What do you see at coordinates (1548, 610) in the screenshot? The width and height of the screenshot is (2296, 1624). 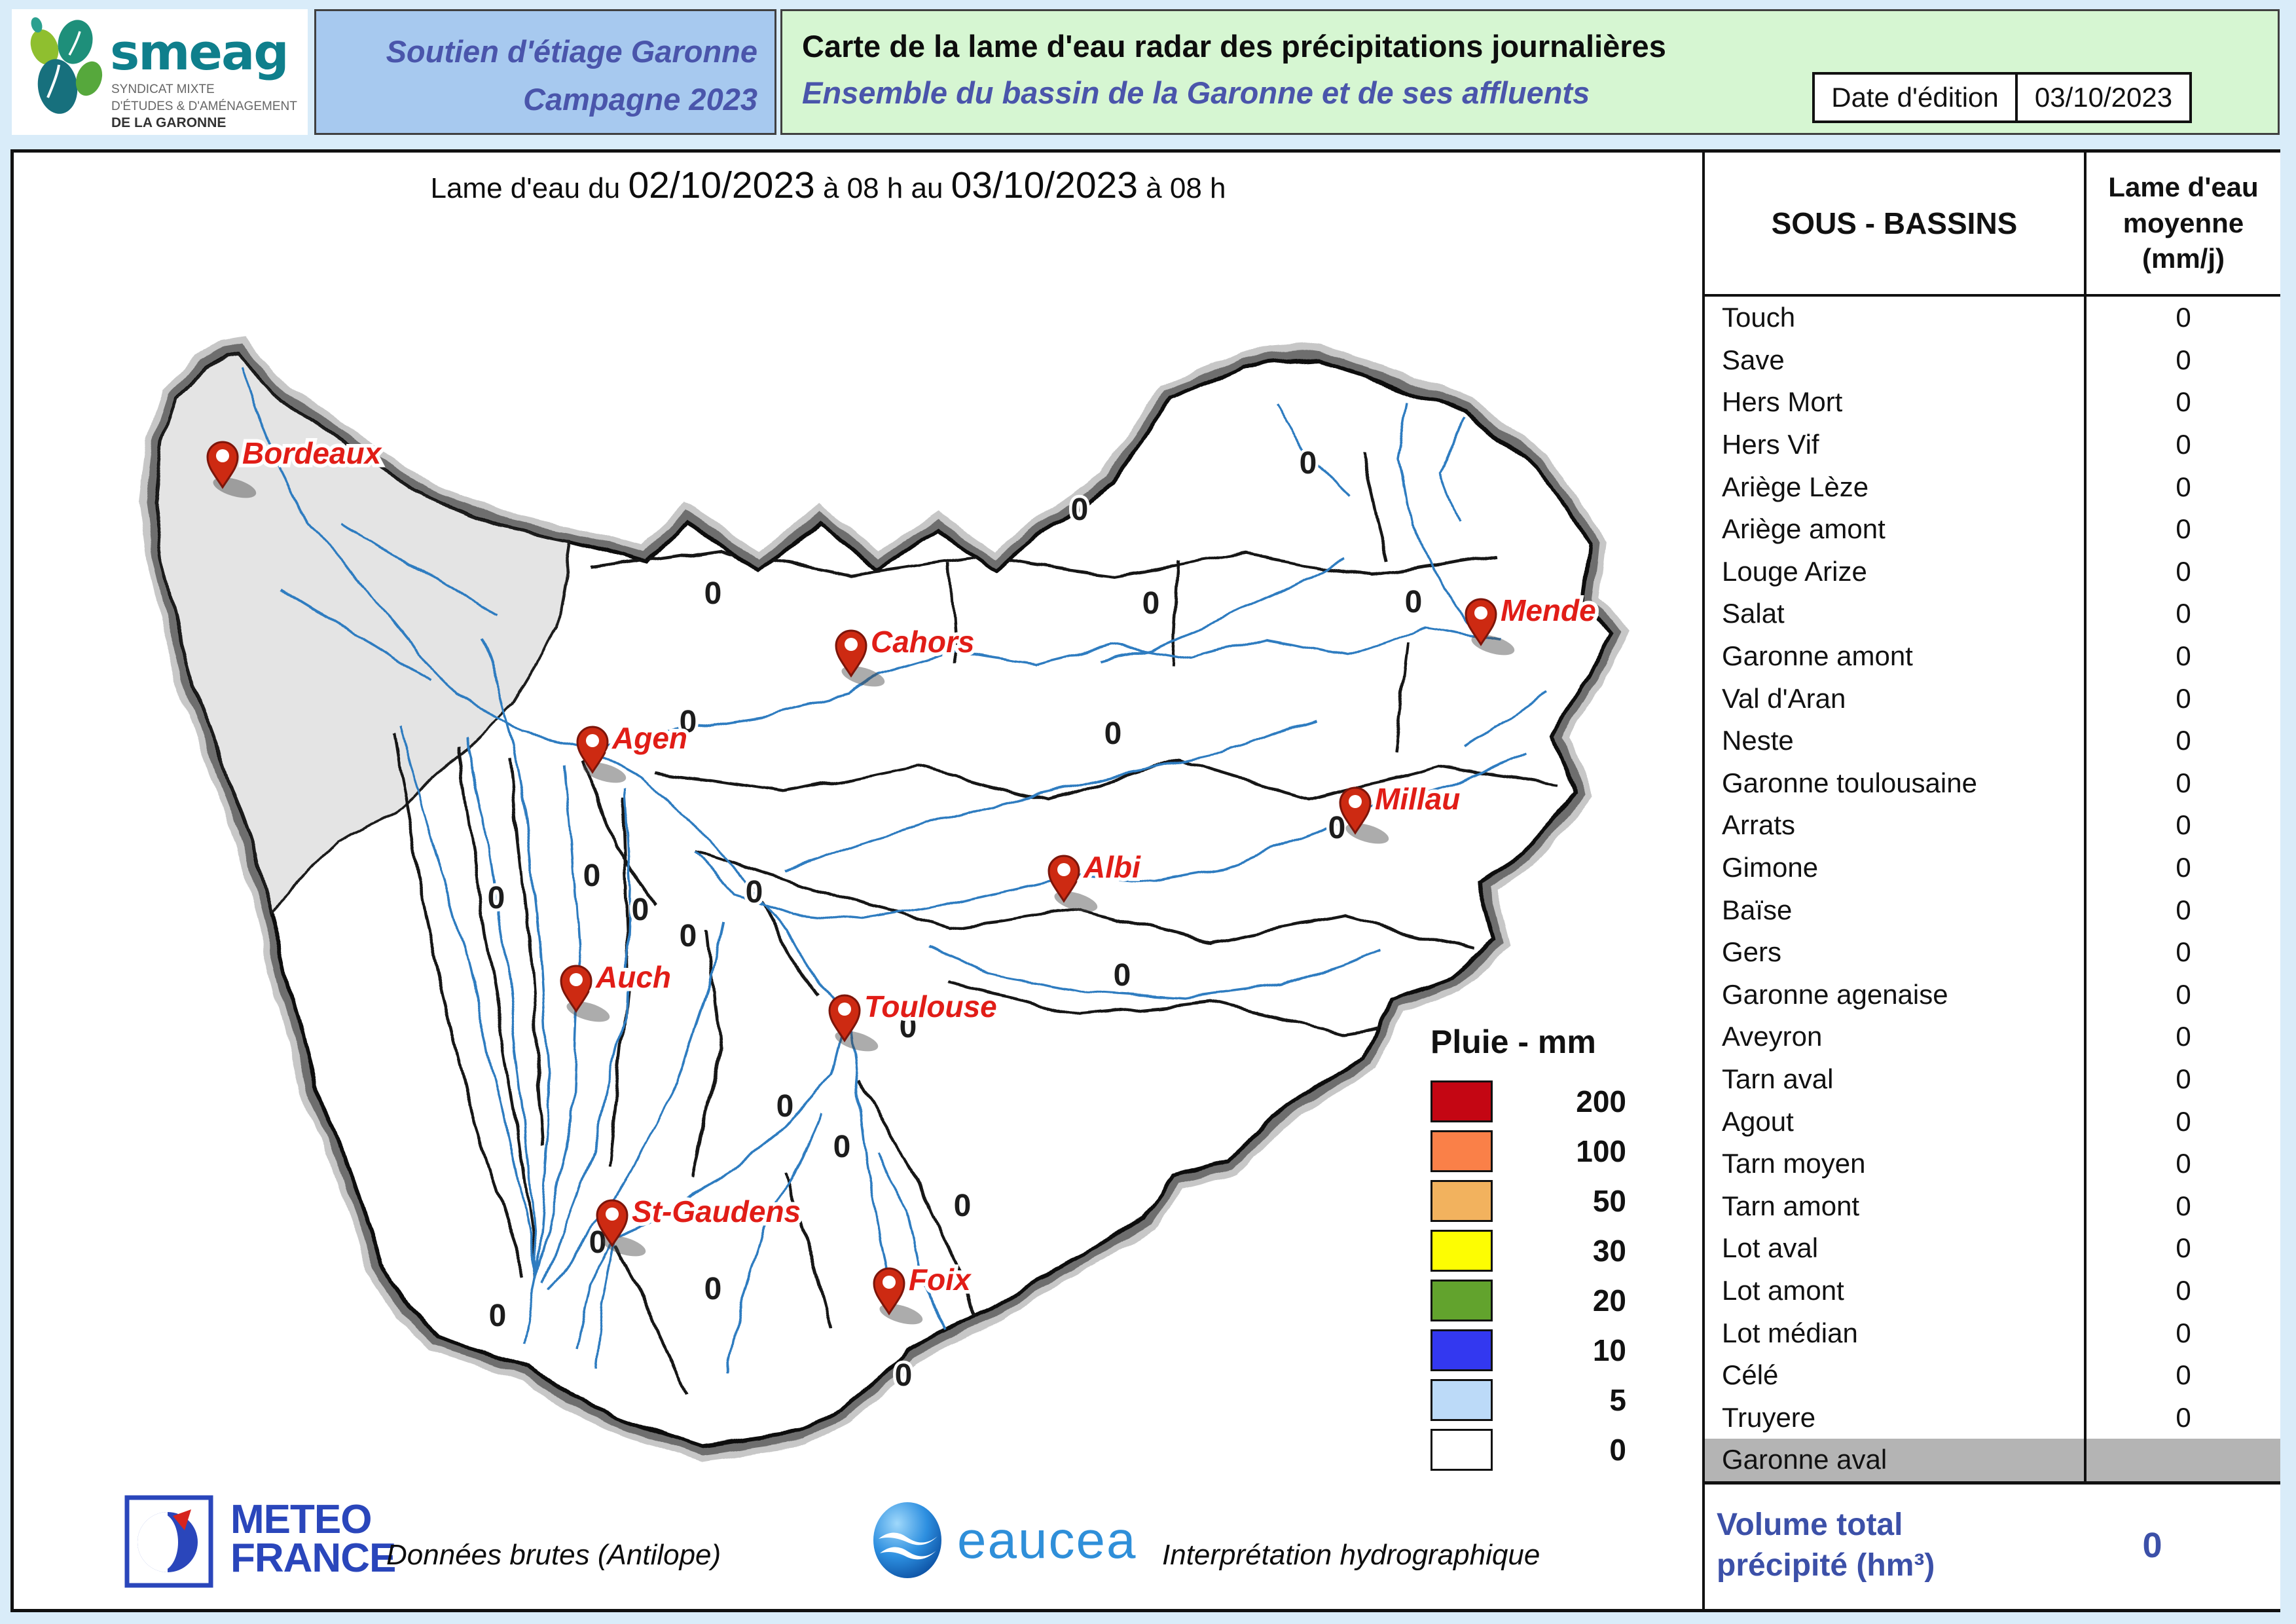 I see `city-label-mende: Mende` at bounding box center [1548, 610].